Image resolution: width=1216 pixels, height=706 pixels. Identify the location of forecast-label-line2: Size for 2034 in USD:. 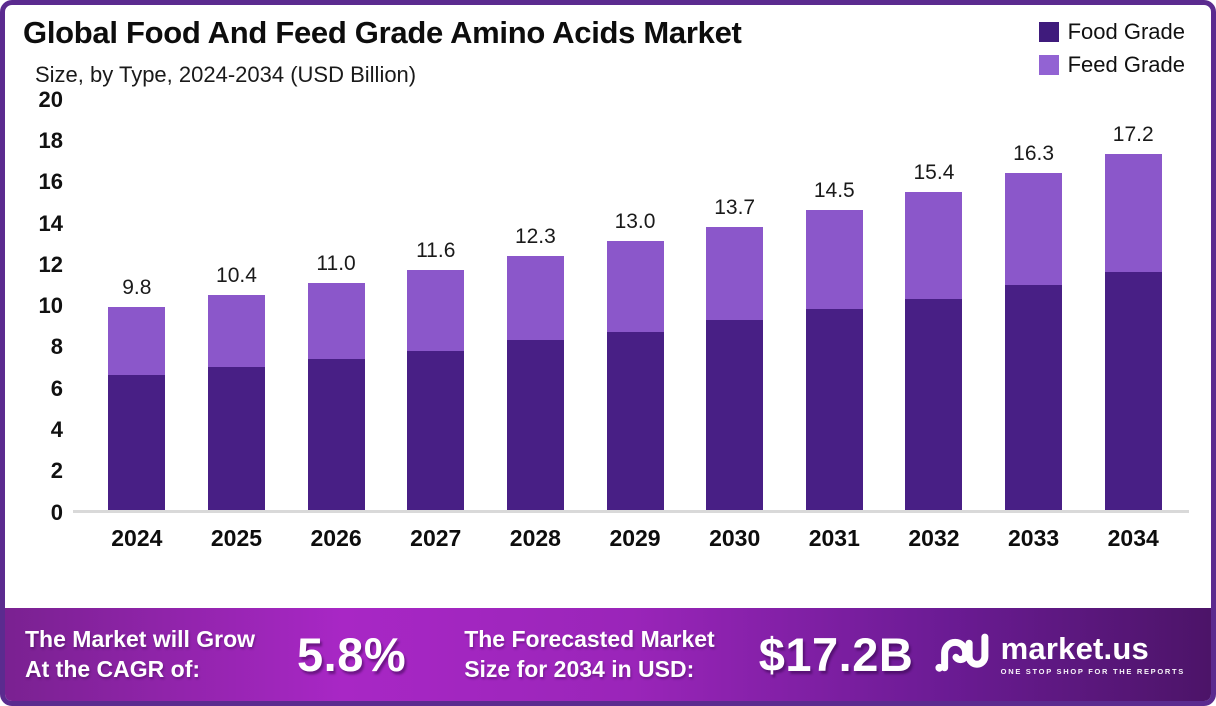
(579, 668).